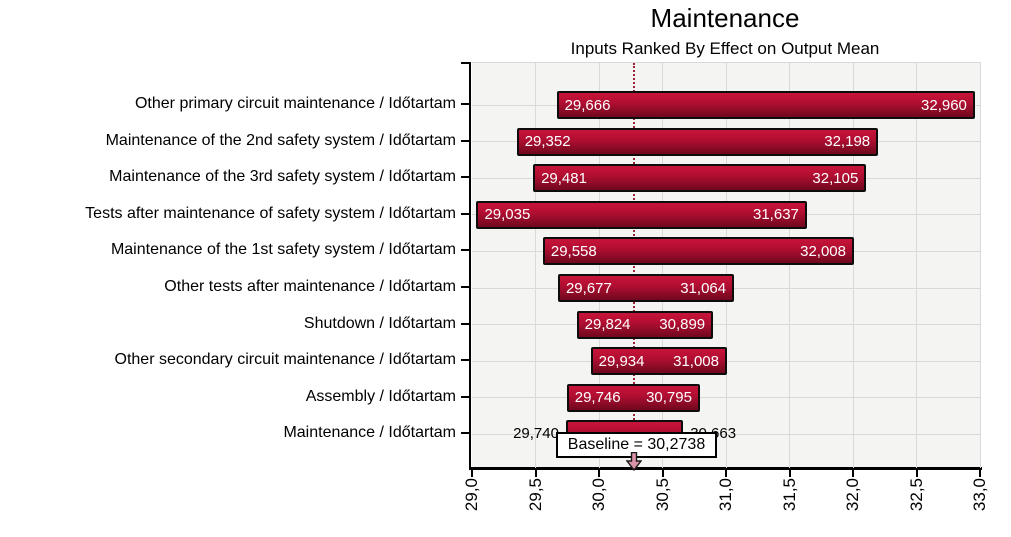 The height and width of the screenshot is (537, 1011). I want to click on tornado-bar: 29,352 32,198, so click(697, 141).